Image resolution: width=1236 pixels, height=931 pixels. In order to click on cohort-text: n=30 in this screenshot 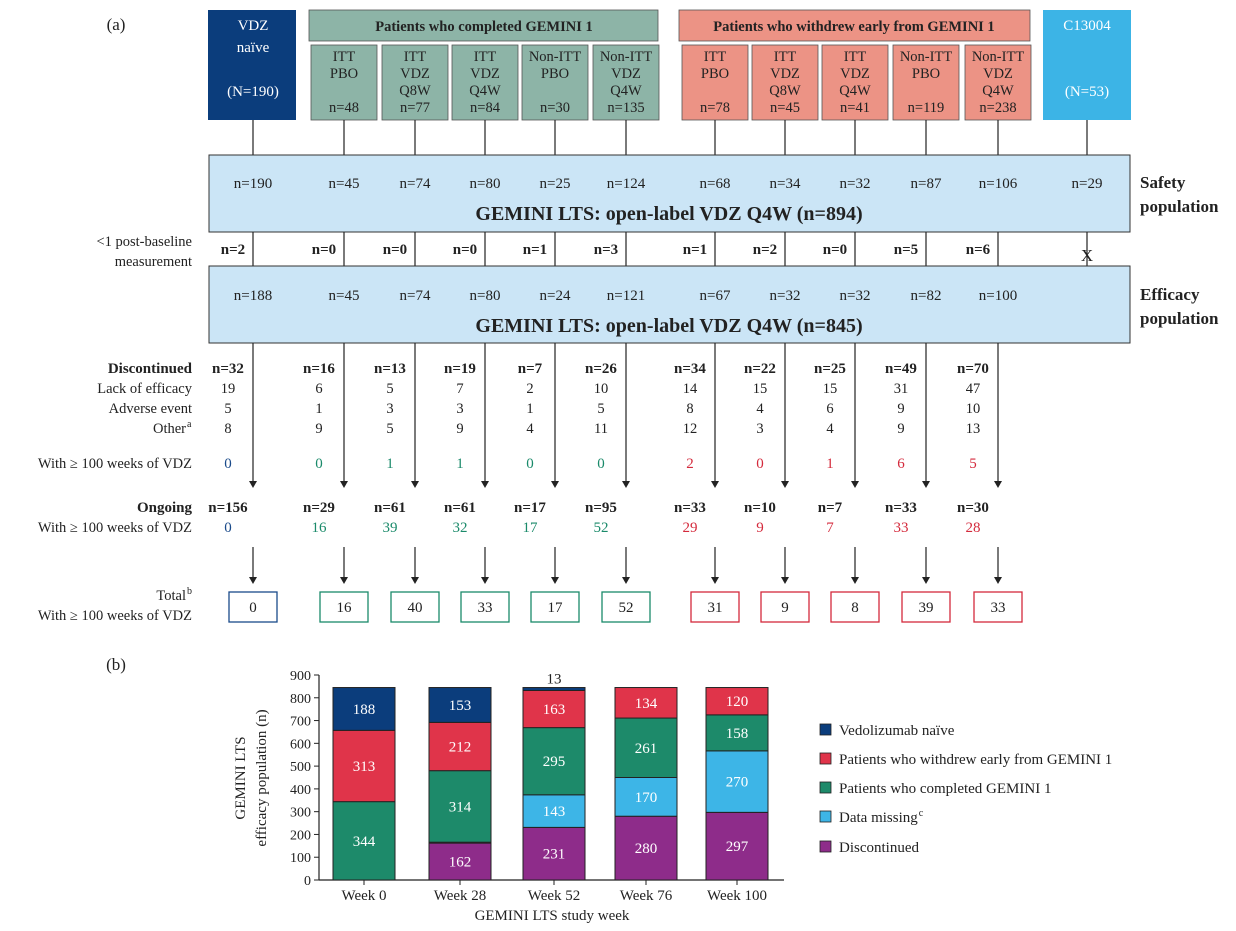, I will do `click(555, 108)`.